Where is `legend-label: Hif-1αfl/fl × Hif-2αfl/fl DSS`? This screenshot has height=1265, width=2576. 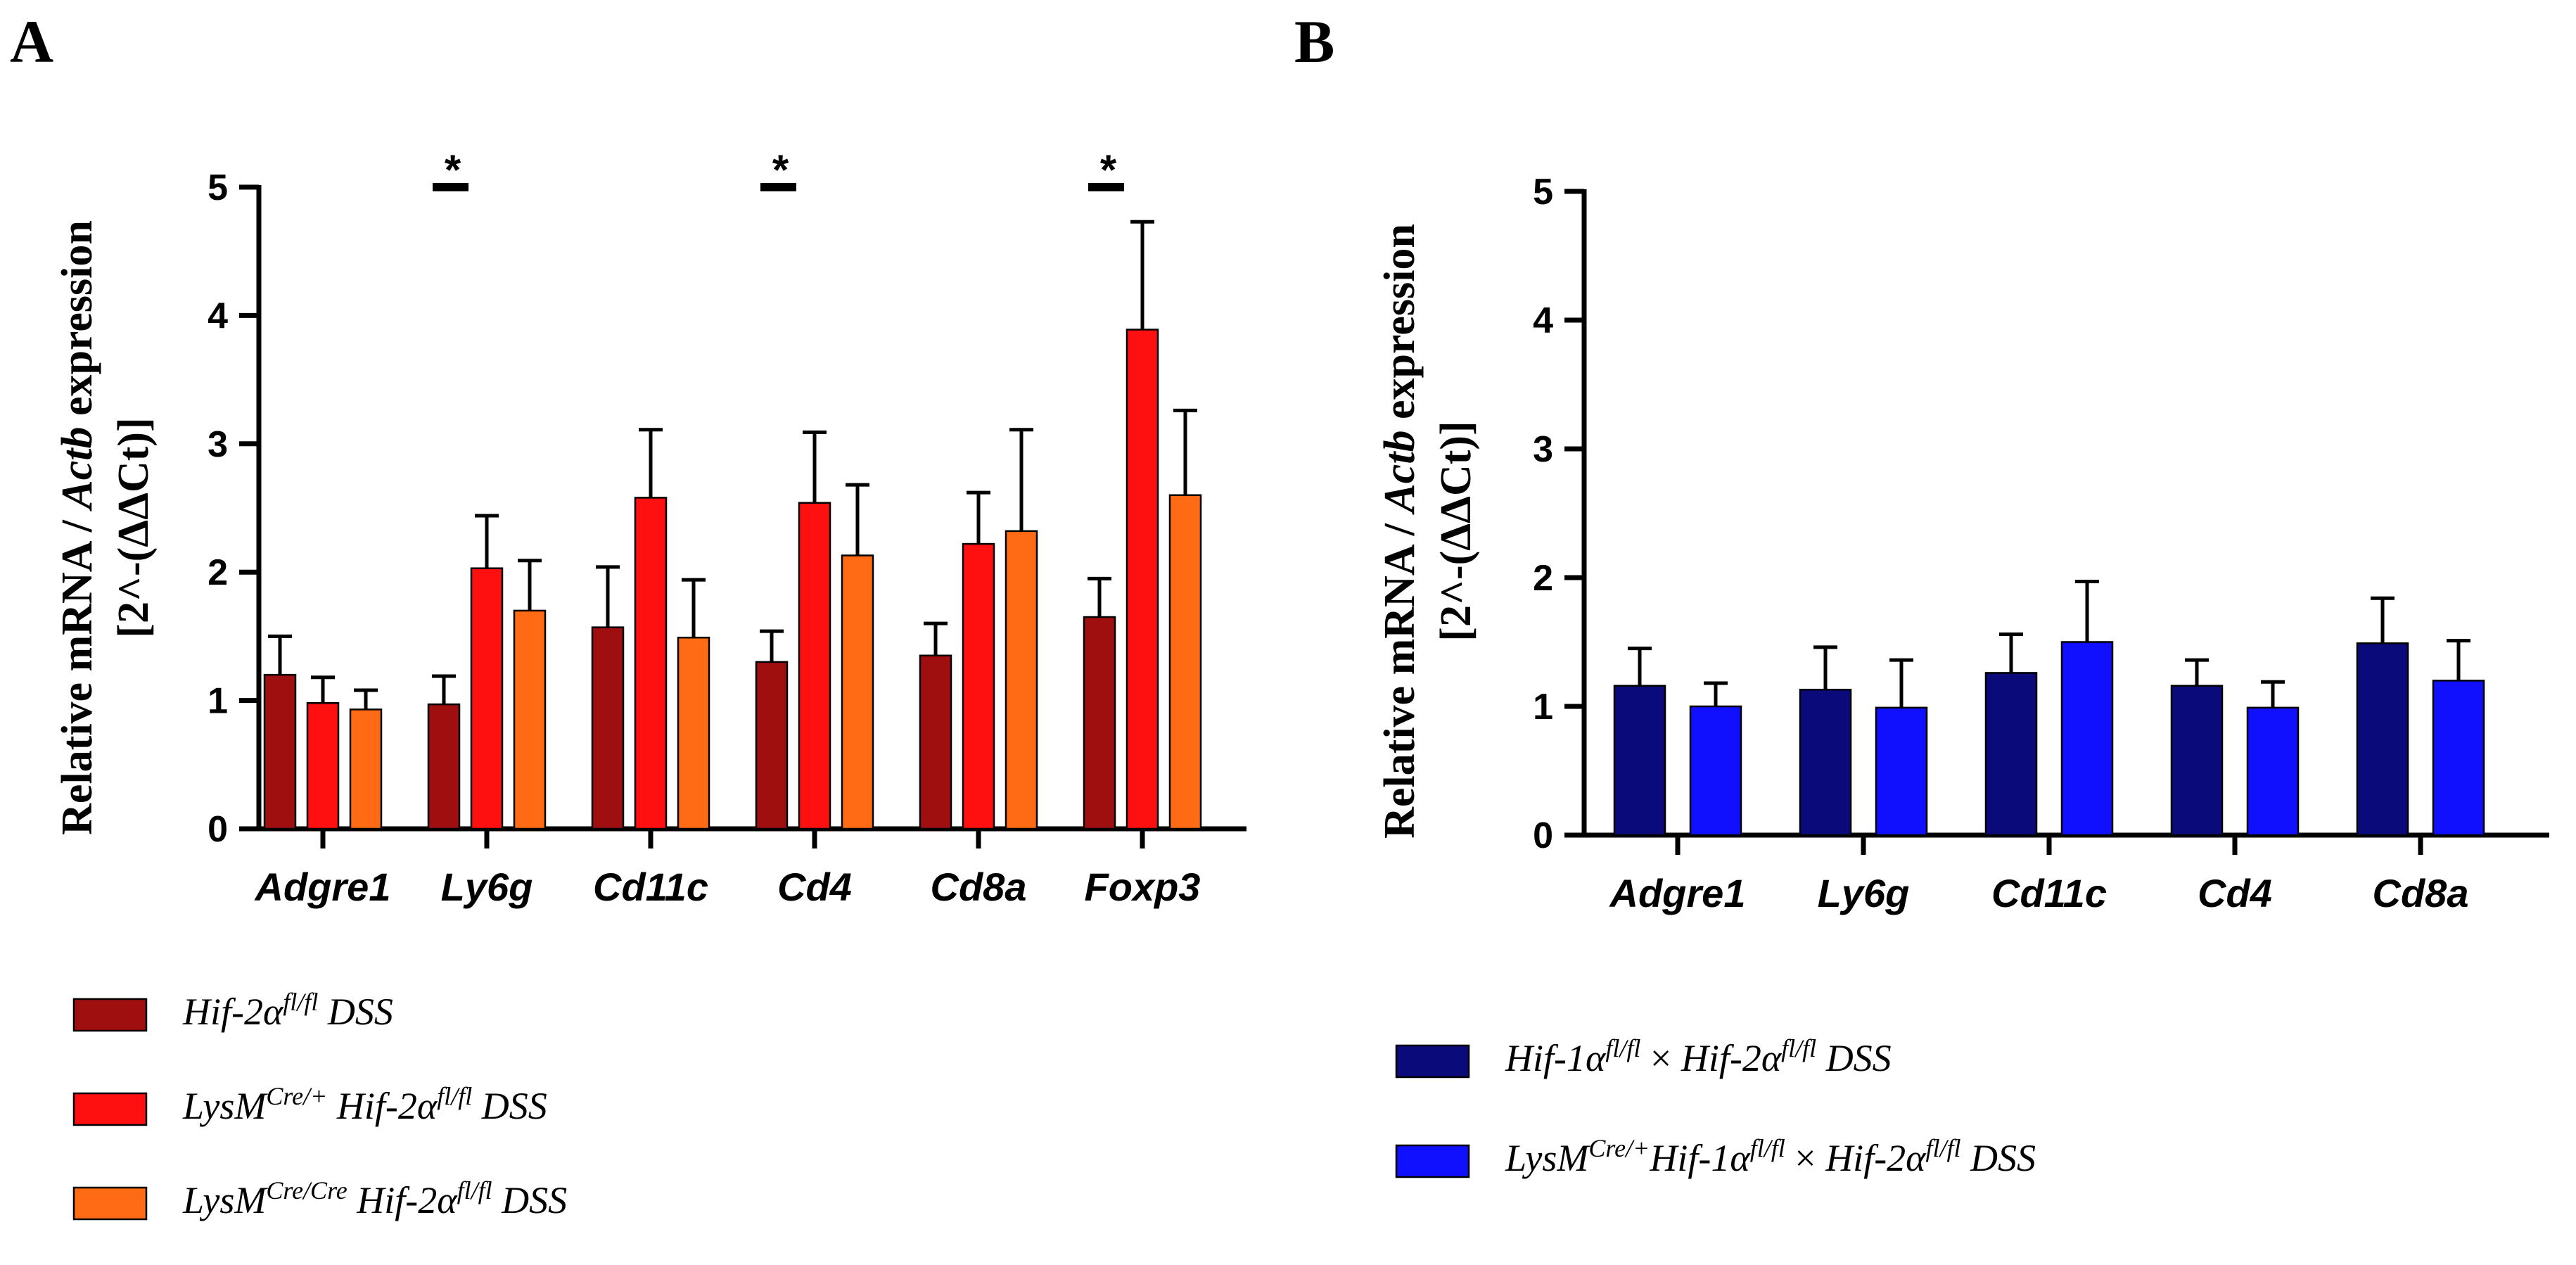
legend-label: Hif-1αfl/fl × Hif-2αfl/fl DSS is located at coordinates (1698, 1056).